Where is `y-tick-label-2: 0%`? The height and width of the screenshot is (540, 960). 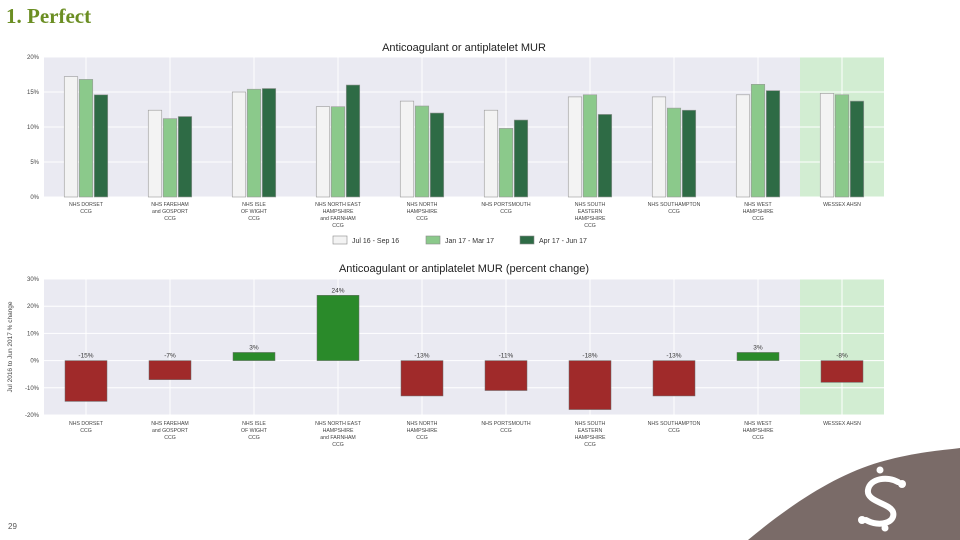
y-tick-label-2: 0% is located at coordinates (34, 362).